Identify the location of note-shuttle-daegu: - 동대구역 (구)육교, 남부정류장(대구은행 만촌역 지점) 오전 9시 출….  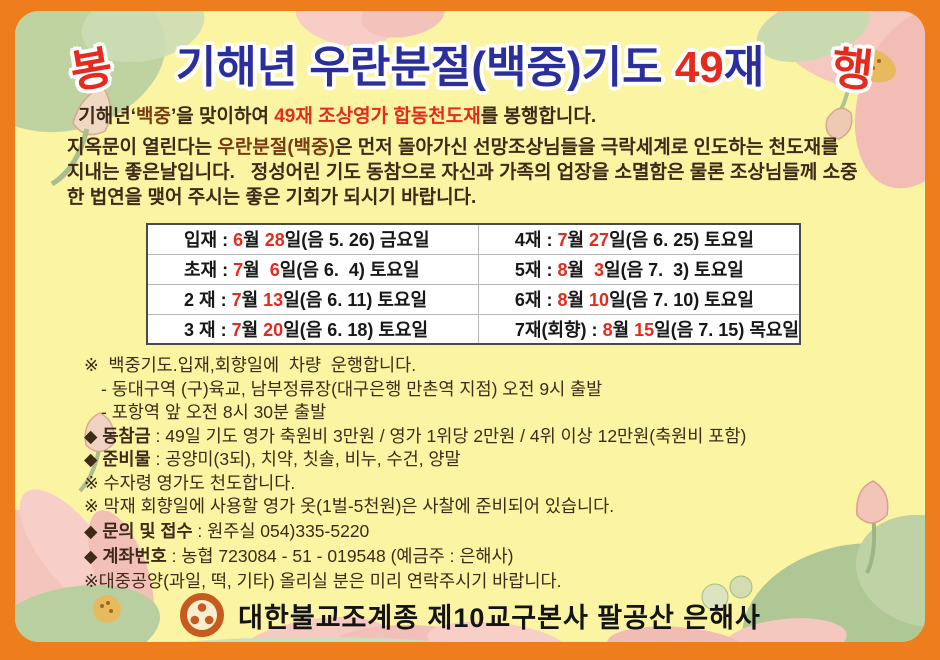
(352, 388).